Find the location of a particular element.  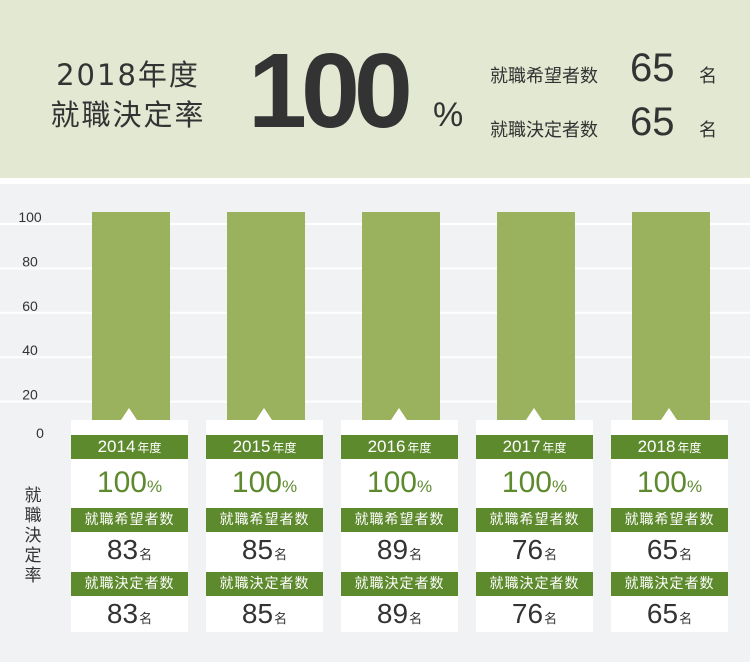

card-hired: 89名 is located at coordinates (399, 614).